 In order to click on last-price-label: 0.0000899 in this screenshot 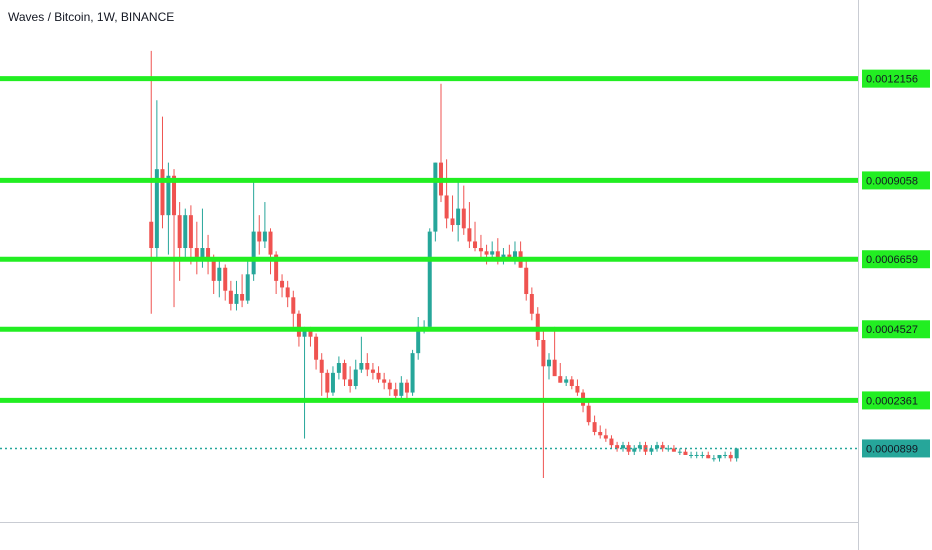, I will do `click(892, 449)`.